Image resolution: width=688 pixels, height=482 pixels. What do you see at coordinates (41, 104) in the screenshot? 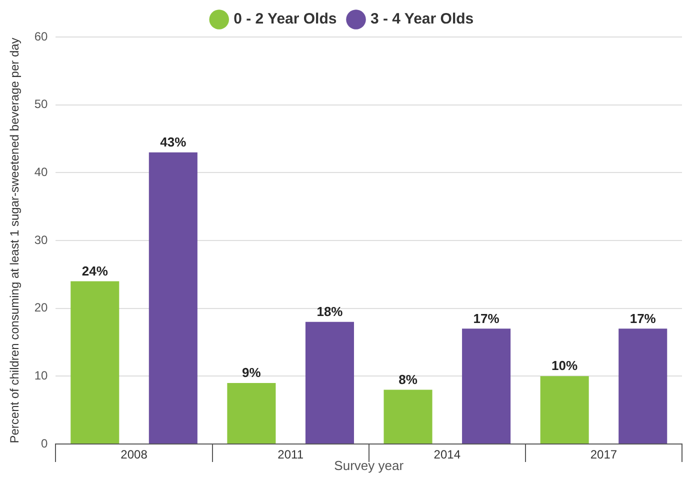
I see `y-tick-label: 50` at bounding box center [41, 104].